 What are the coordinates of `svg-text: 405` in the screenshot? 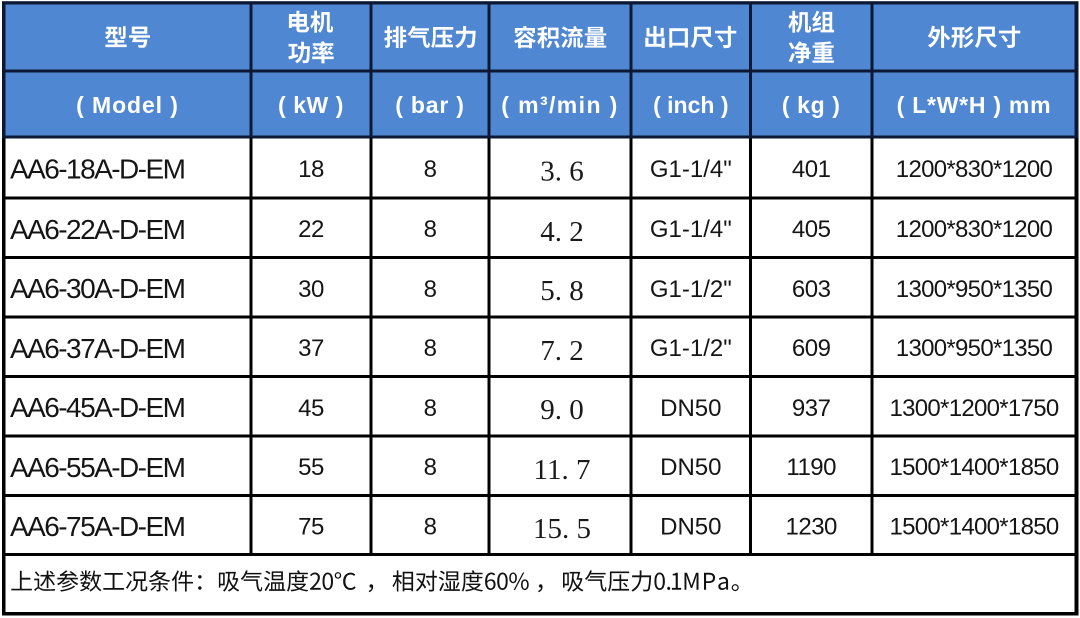 It's located at (811, 229).